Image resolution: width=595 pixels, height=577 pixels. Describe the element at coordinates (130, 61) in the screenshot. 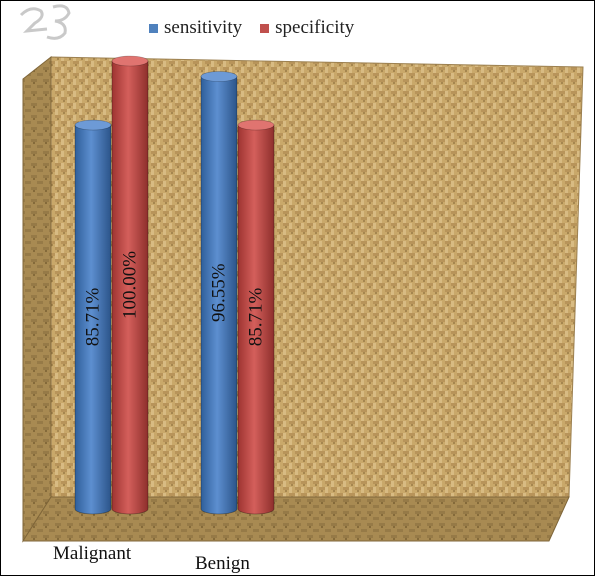

I see `bar-cap-specificity-malignant` at that location.